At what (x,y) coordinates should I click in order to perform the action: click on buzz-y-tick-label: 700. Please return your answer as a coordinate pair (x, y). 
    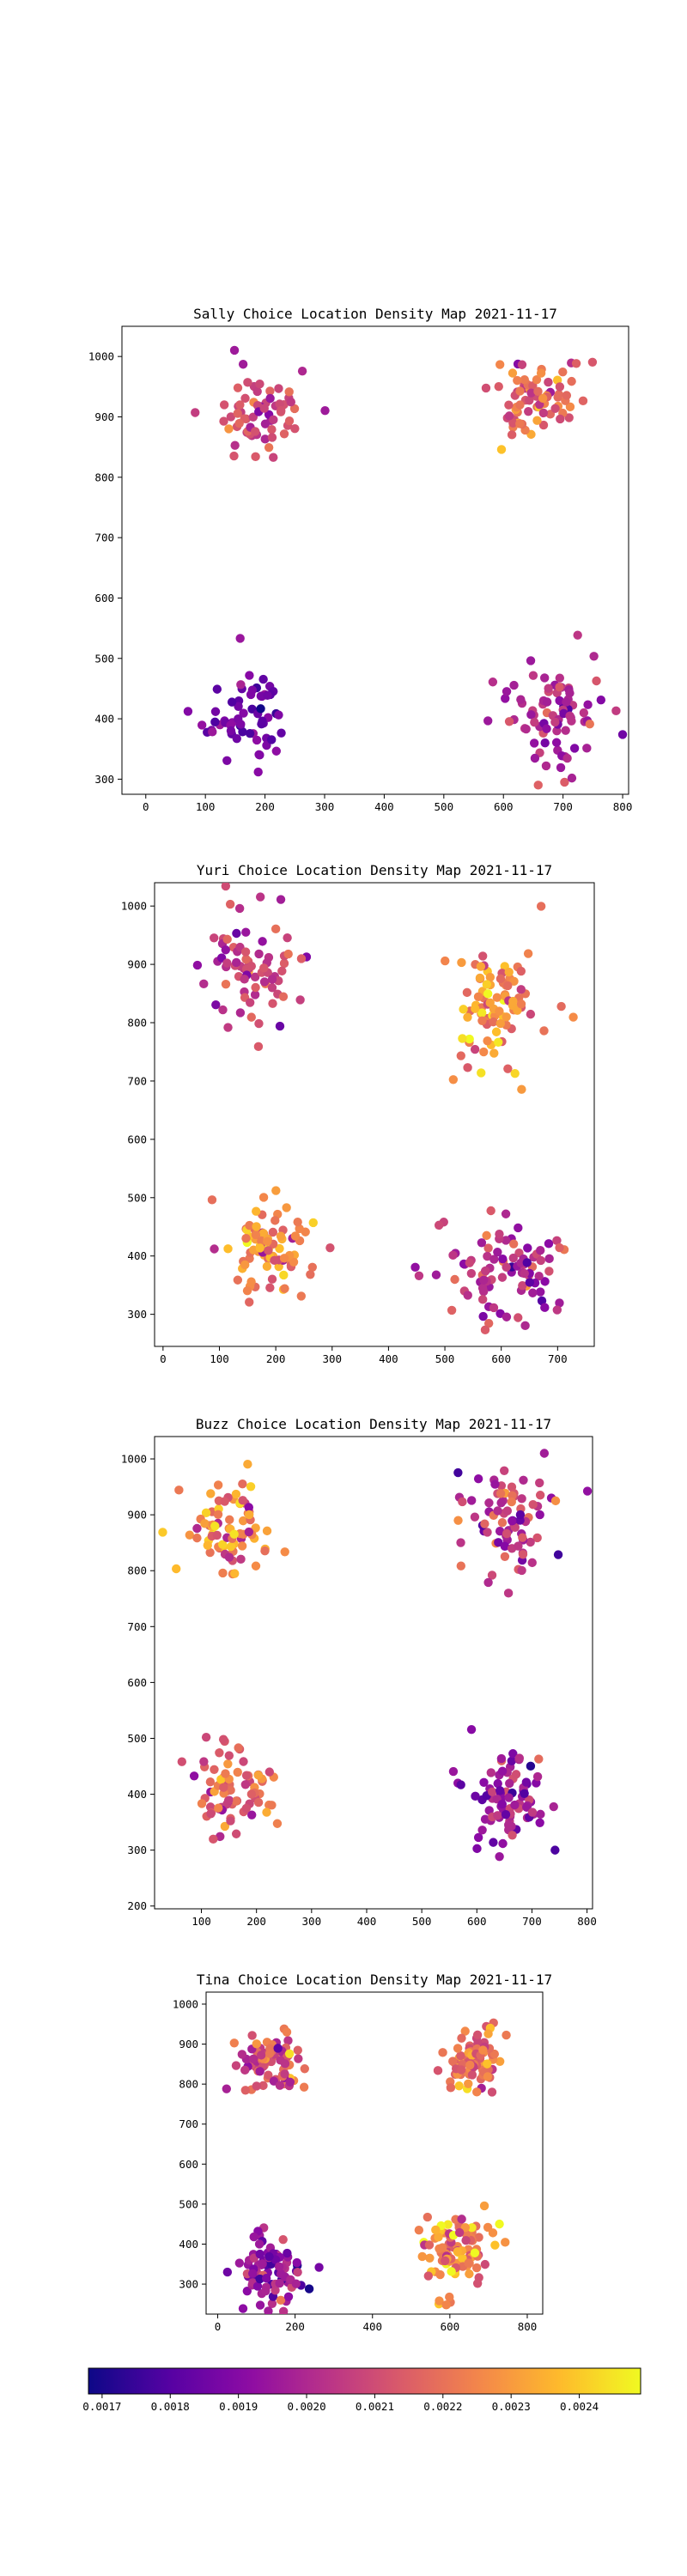
    Looking at the image, I should click on (137, 1627).